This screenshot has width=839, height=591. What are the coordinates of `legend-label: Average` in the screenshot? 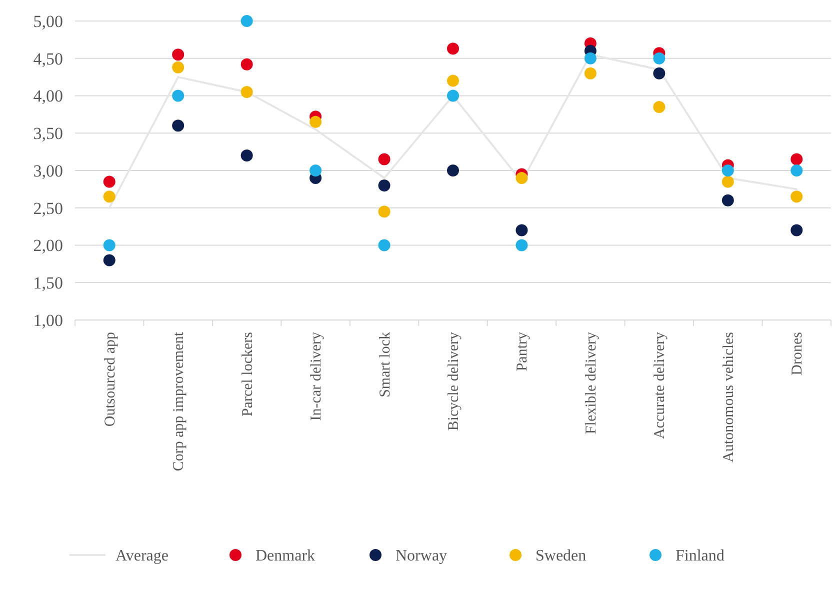 It's located at (142, 556).